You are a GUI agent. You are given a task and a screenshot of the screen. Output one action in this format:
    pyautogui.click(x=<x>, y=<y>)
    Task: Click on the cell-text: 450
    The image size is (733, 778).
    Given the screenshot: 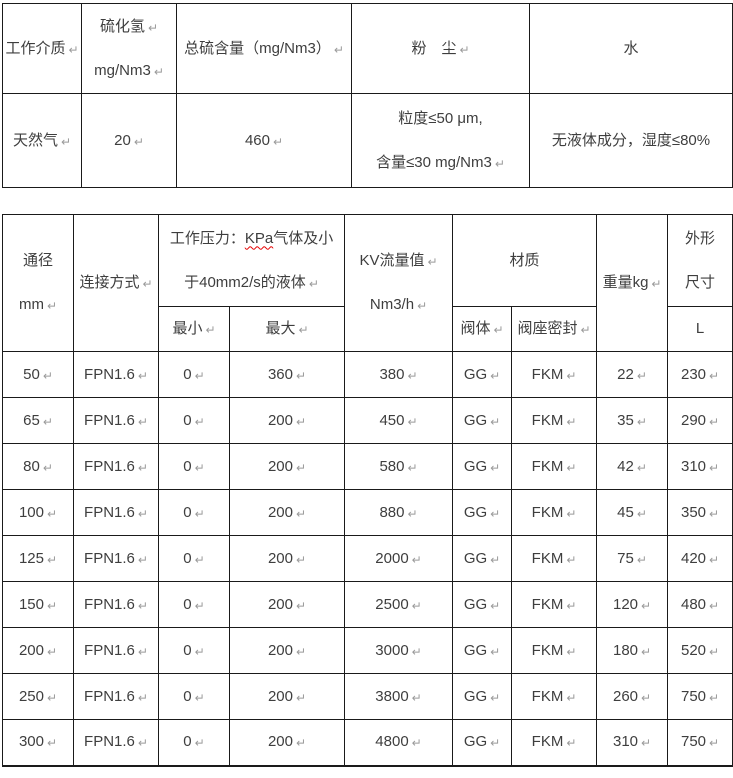 What is the action you would take?
    pyautogui.click(x=392, y=420)
    